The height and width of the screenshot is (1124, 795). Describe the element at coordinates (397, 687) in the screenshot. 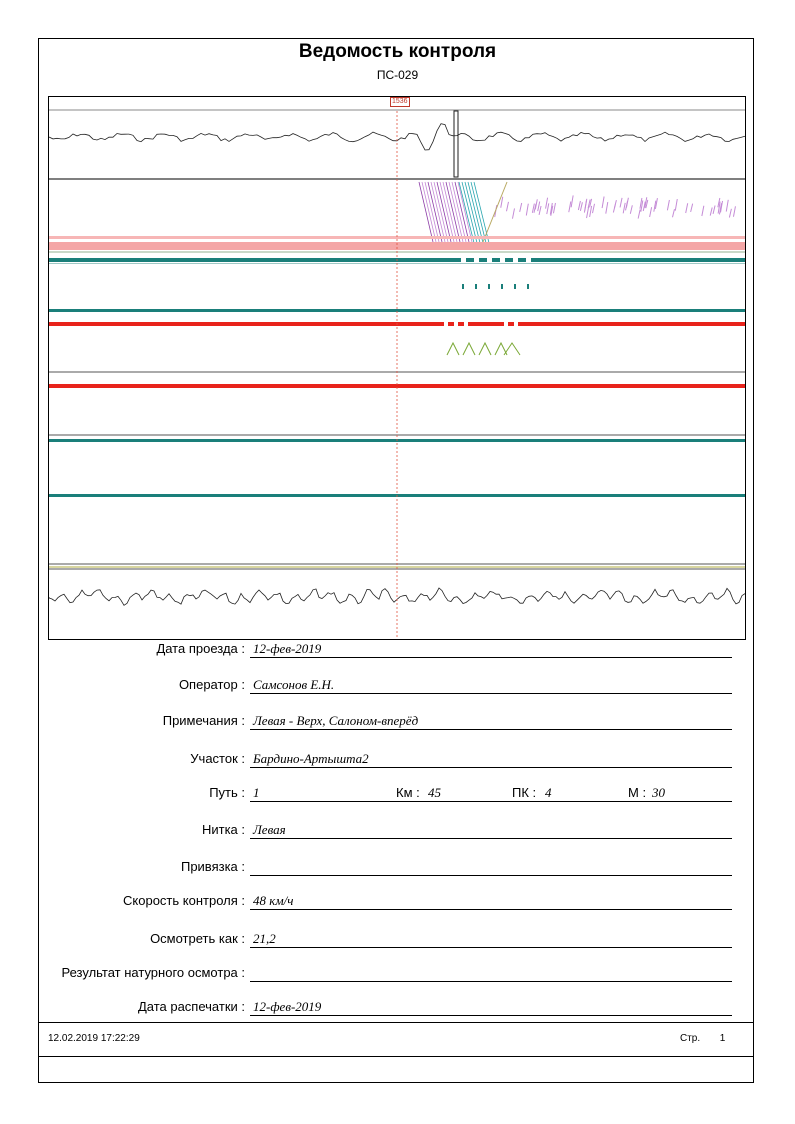

I see `field-operator: Оператор : Самсонов Е.Н.` at that location.